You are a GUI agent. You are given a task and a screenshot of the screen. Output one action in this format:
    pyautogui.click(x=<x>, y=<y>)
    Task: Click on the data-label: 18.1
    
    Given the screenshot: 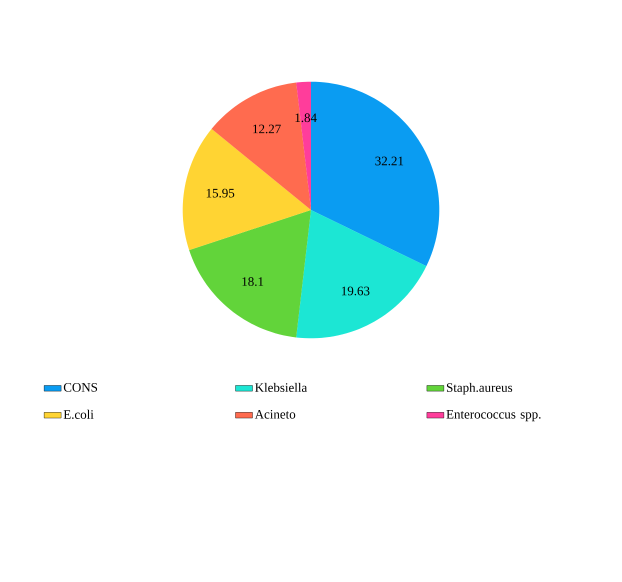 What is the action you would take?
    pyautogui.click(x=253, y=281)
    